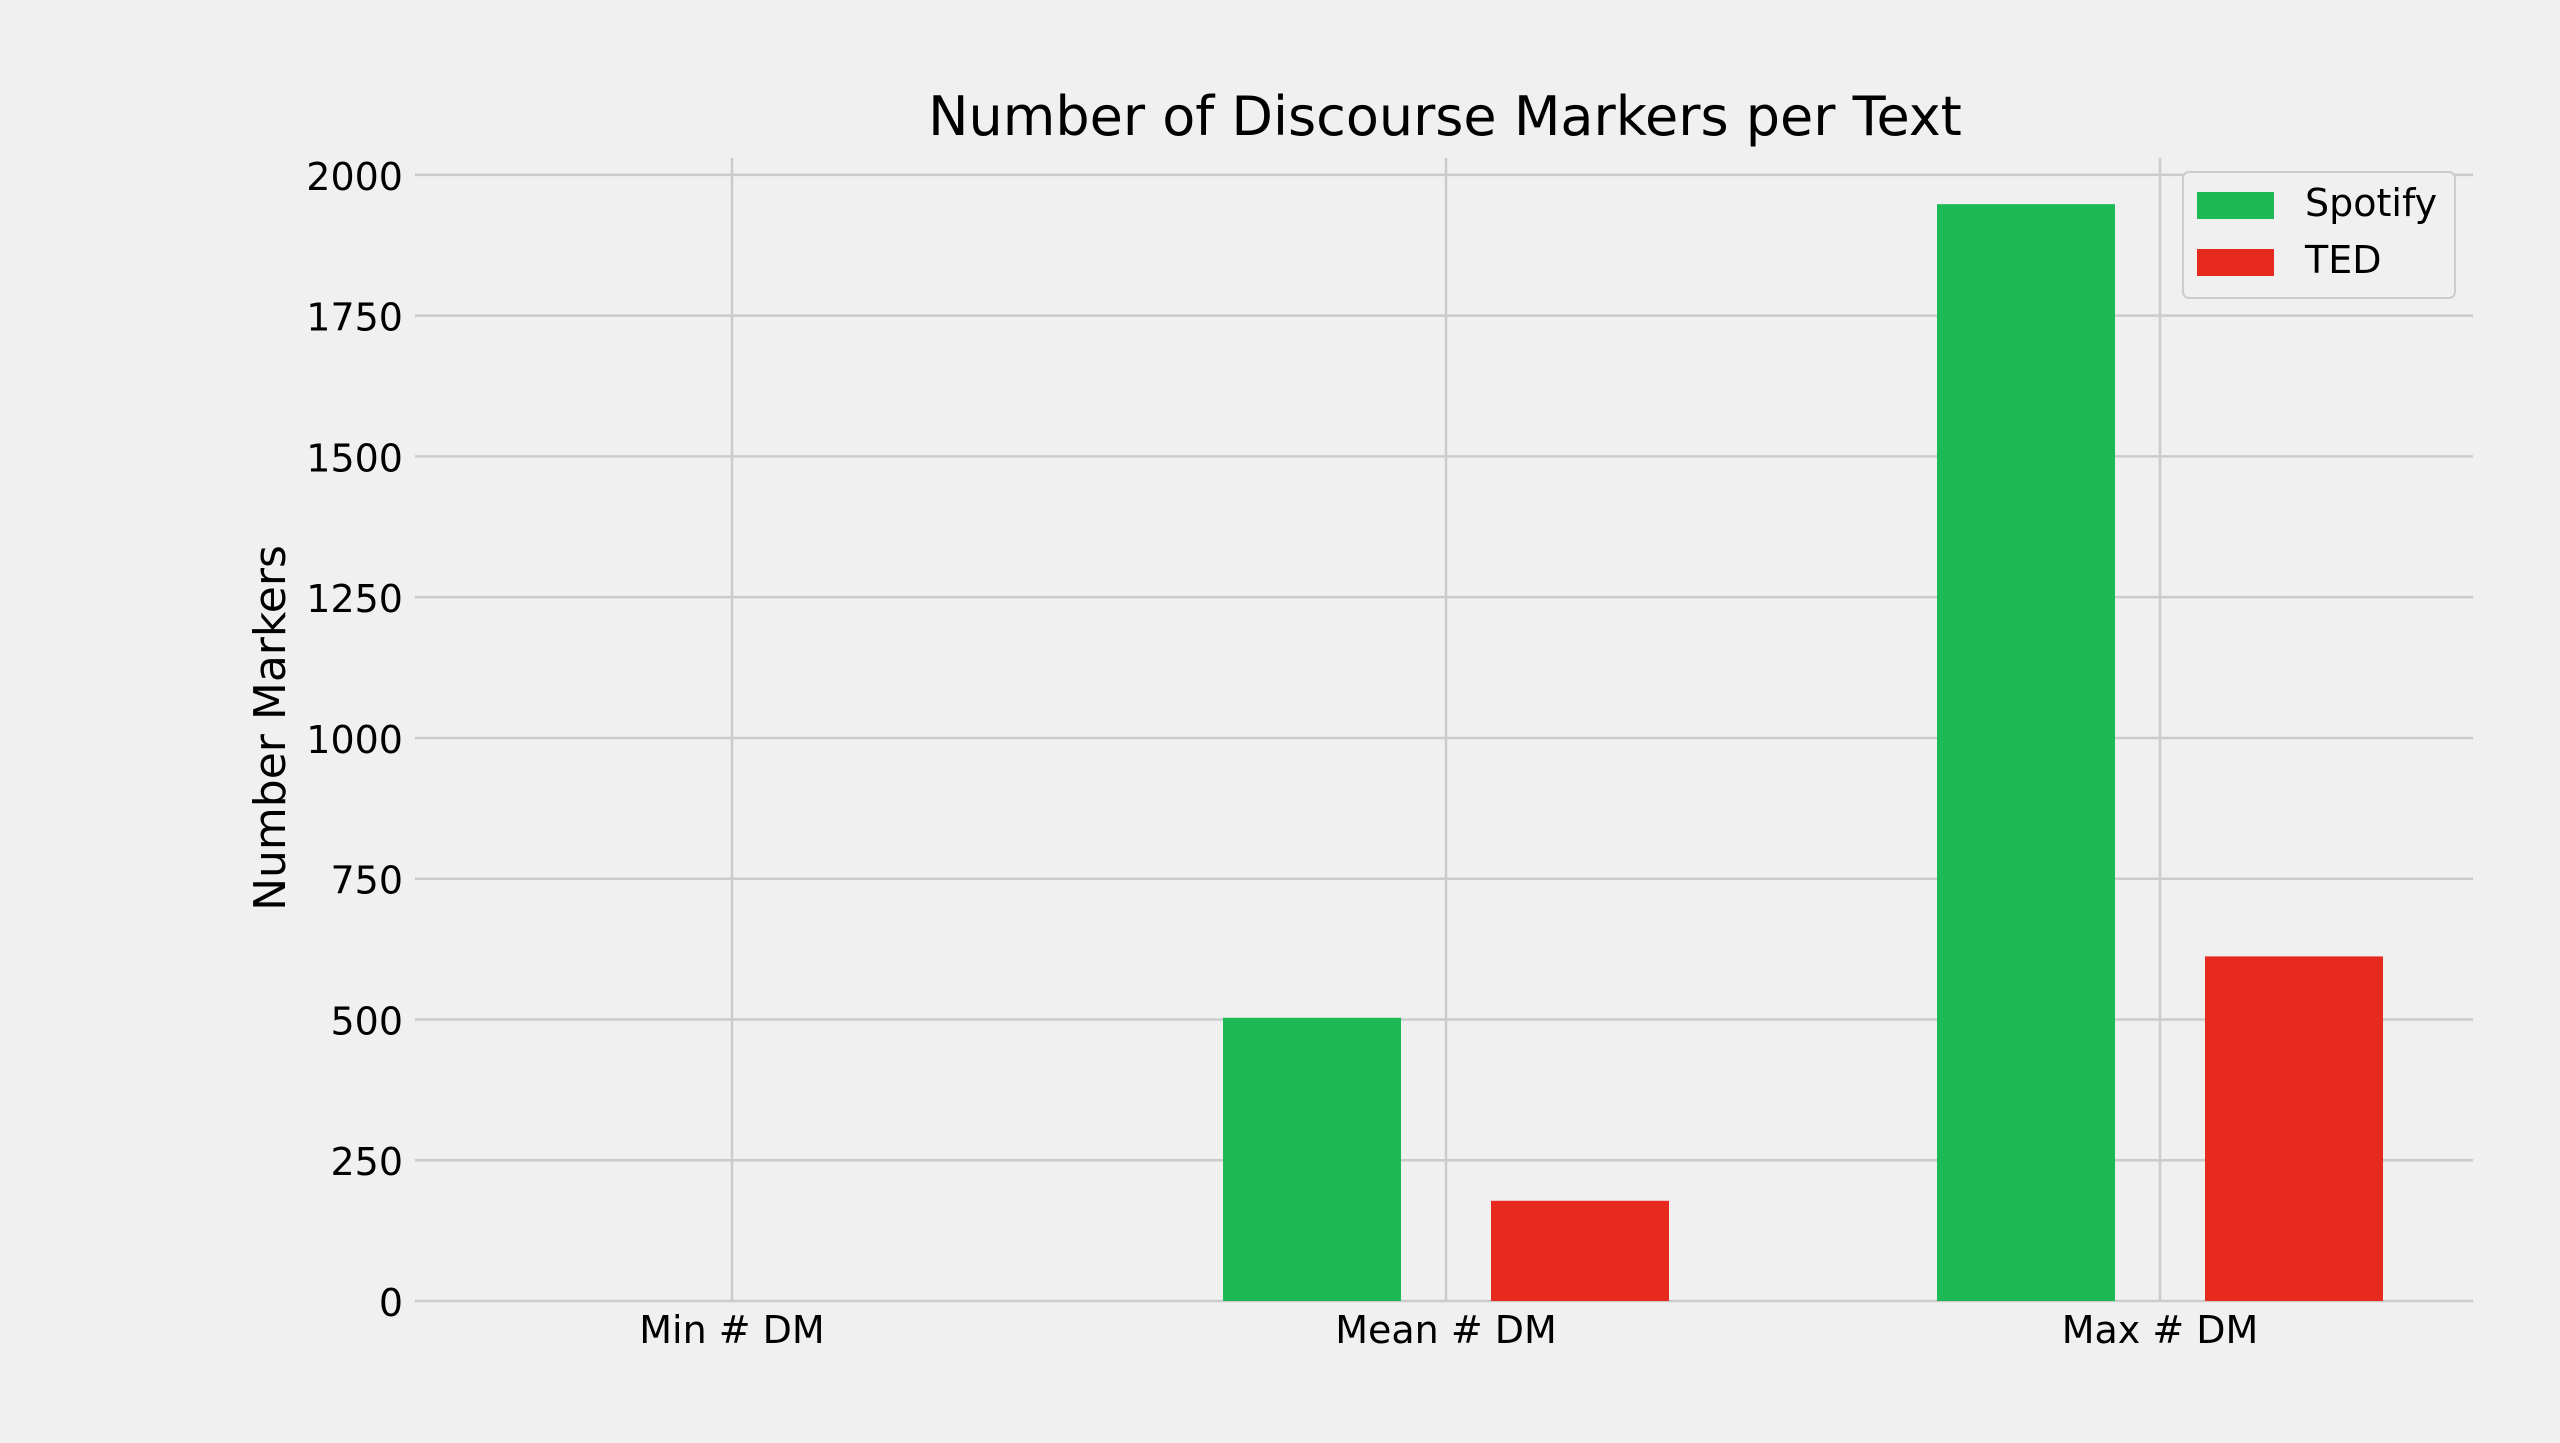  Describe the element at coordinates (2342, 260) in the screenshot. I see `legend-label: TED` at that location.